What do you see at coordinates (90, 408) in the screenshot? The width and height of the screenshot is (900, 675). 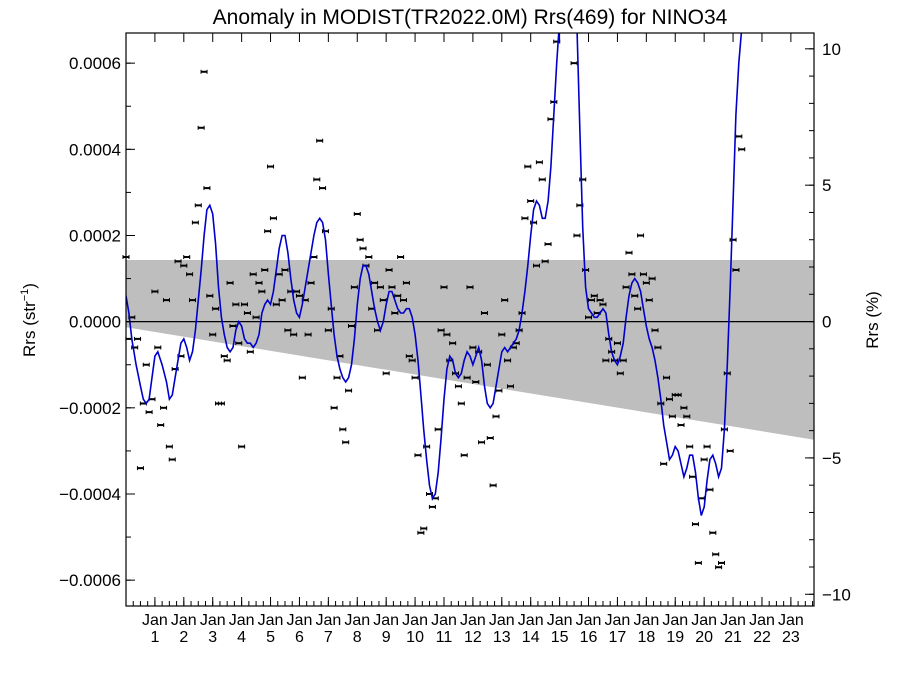 I see `left-tick-label: −0.0002` at bounding box center [90, 408].